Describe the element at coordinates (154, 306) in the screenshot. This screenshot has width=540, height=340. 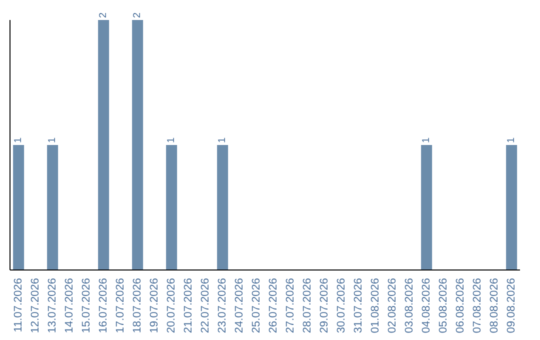
I see `x-tick-label: 19.07.2026` at that location.